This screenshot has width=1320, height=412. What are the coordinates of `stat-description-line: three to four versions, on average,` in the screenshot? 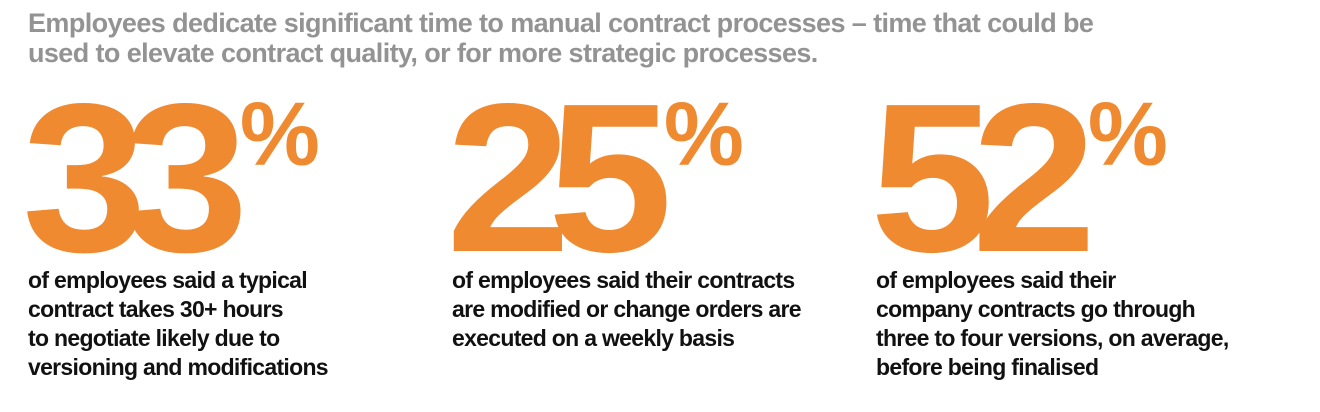 It's located at (1052, 338).